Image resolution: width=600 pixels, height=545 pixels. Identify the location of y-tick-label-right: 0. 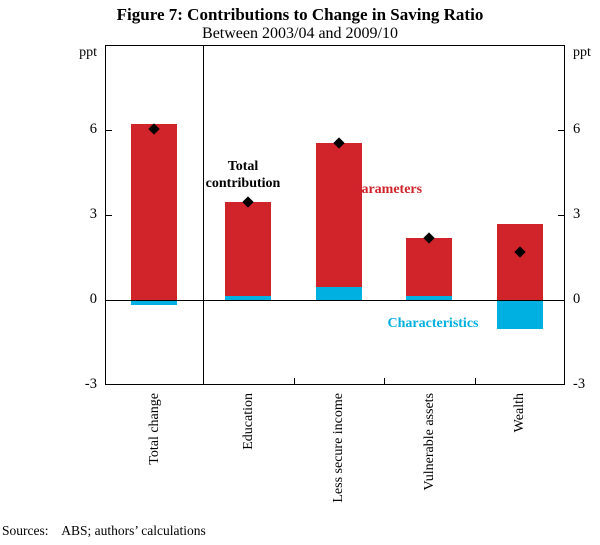
(577, 299).